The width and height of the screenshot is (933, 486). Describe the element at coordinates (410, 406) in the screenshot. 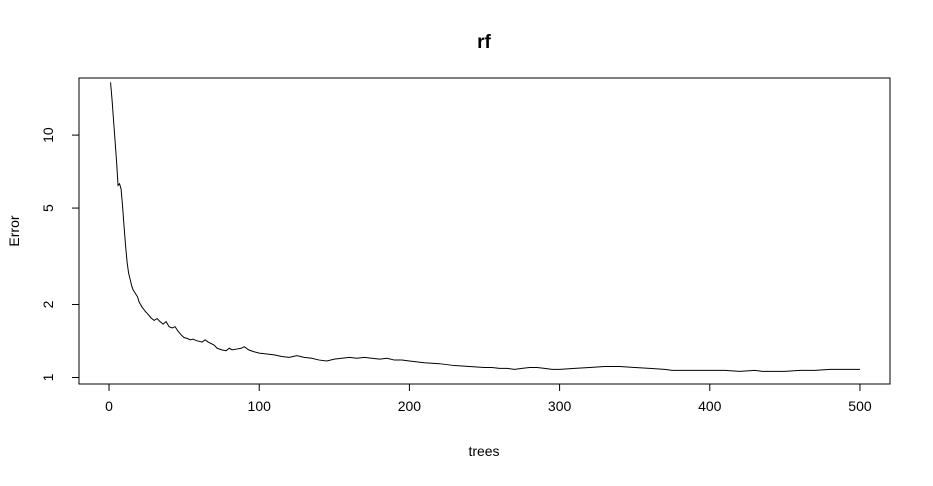

I see `x-tick-label: 200` at that location.